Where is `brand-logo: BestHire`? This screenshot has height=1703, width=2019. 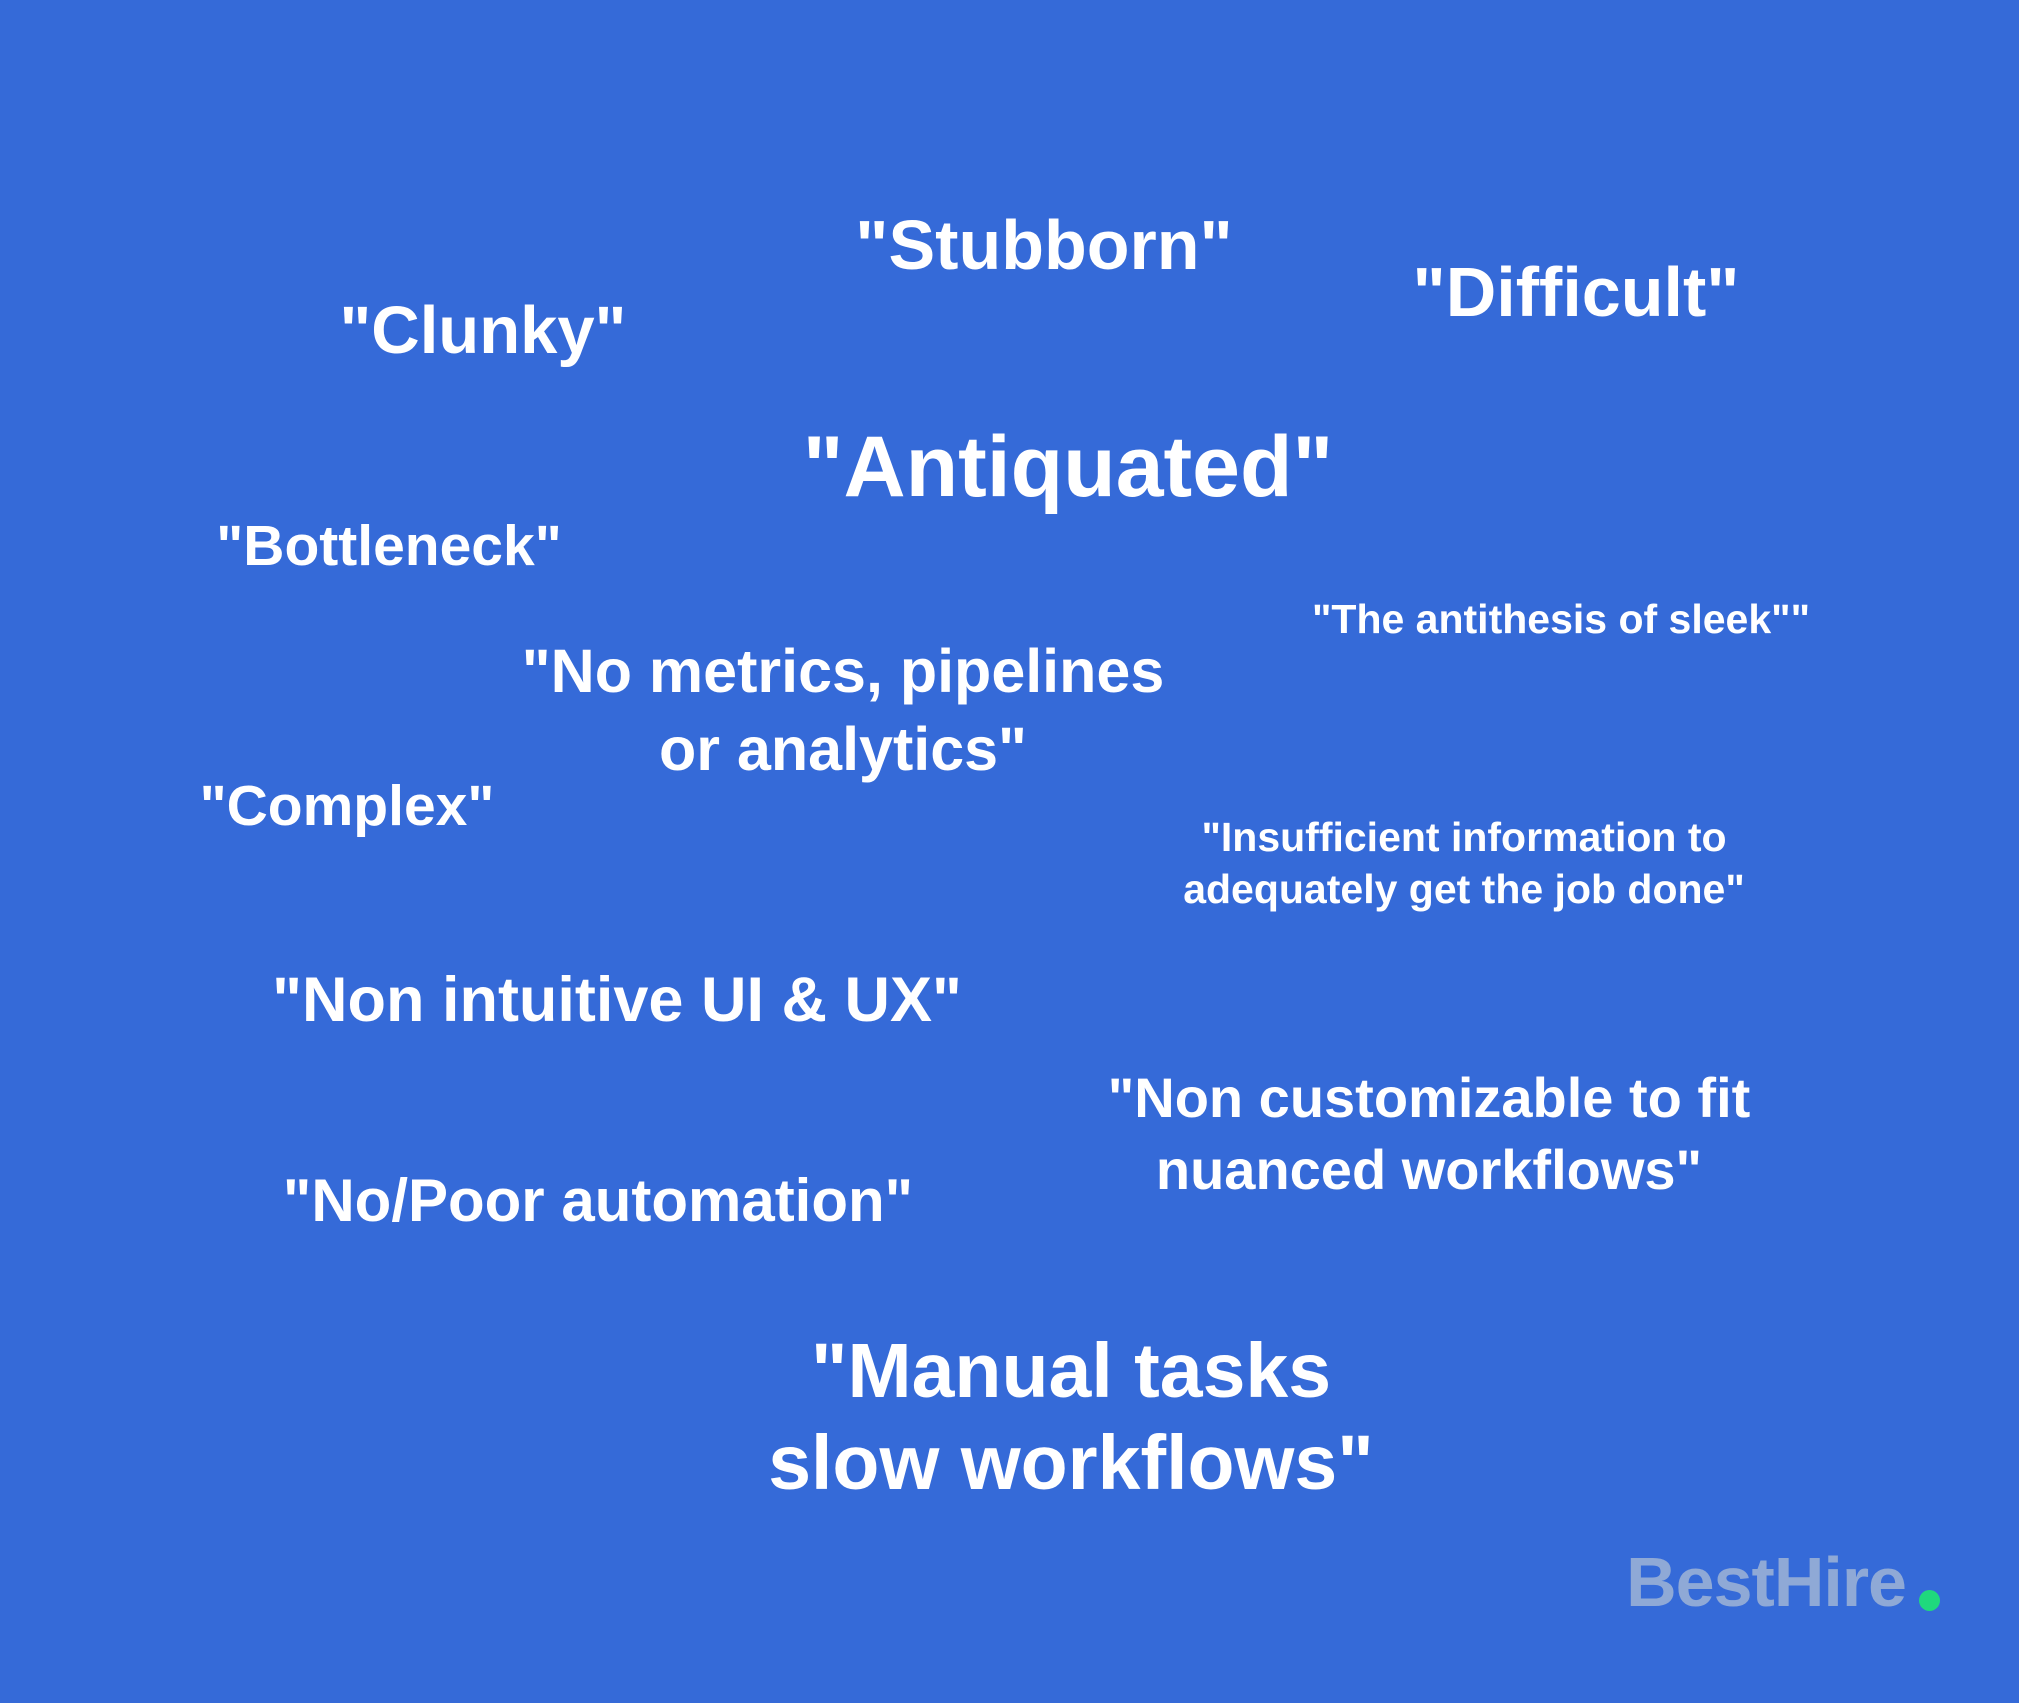
brand-logo: BestHire is located at coordinates (1783, 1582).